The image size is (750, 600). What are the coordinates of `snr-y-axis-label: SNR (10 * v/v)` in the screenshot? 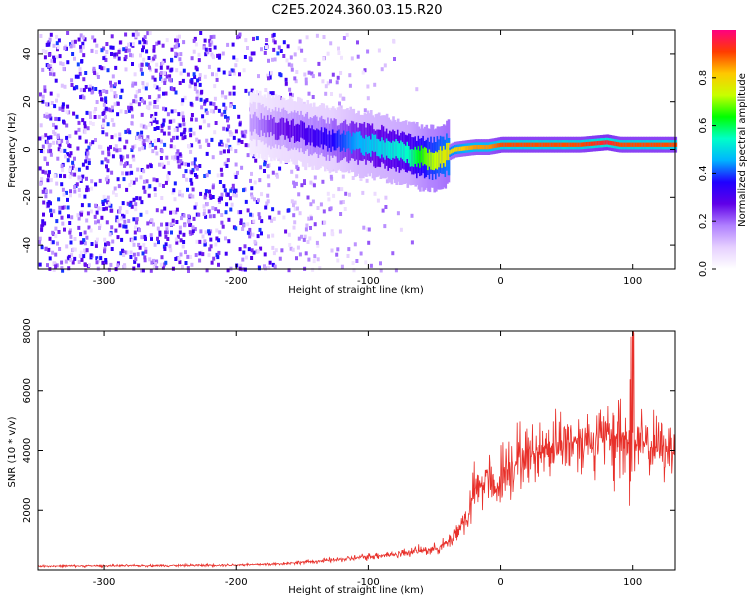 It's located at (12, 451).